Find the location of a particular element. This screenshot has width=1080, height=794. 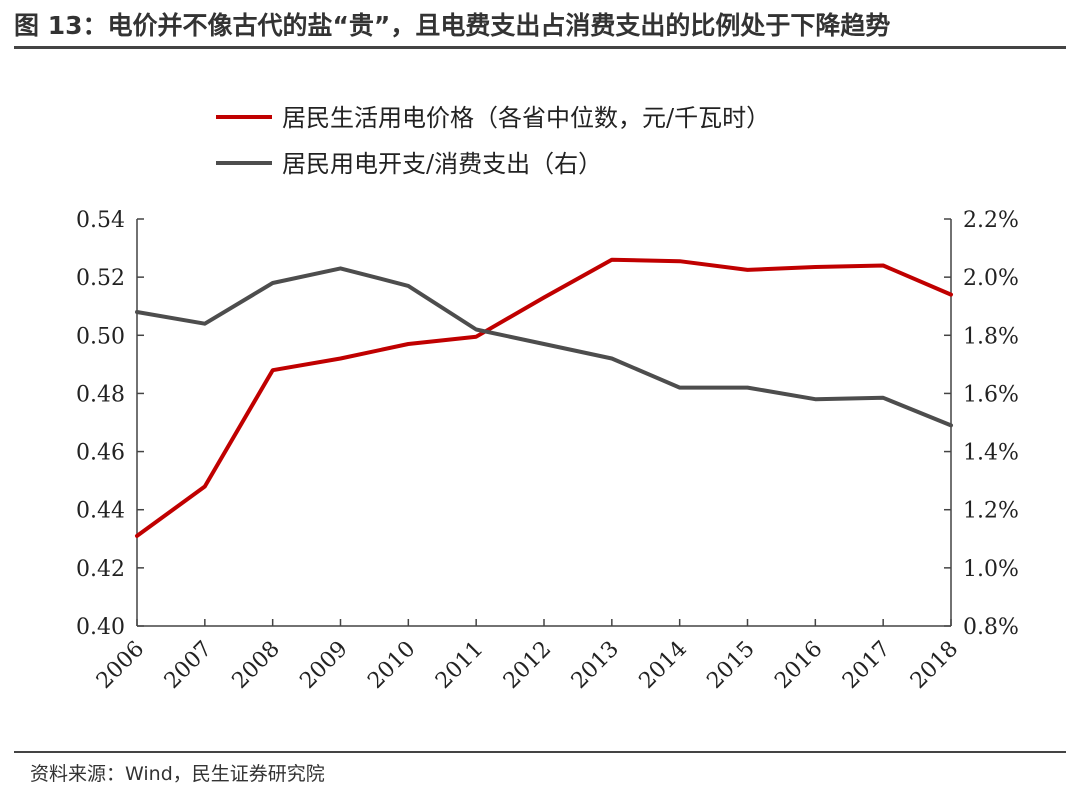

source-note: 资料来源：Wind，民生证券研究院 is located at coordinates (177, 774).